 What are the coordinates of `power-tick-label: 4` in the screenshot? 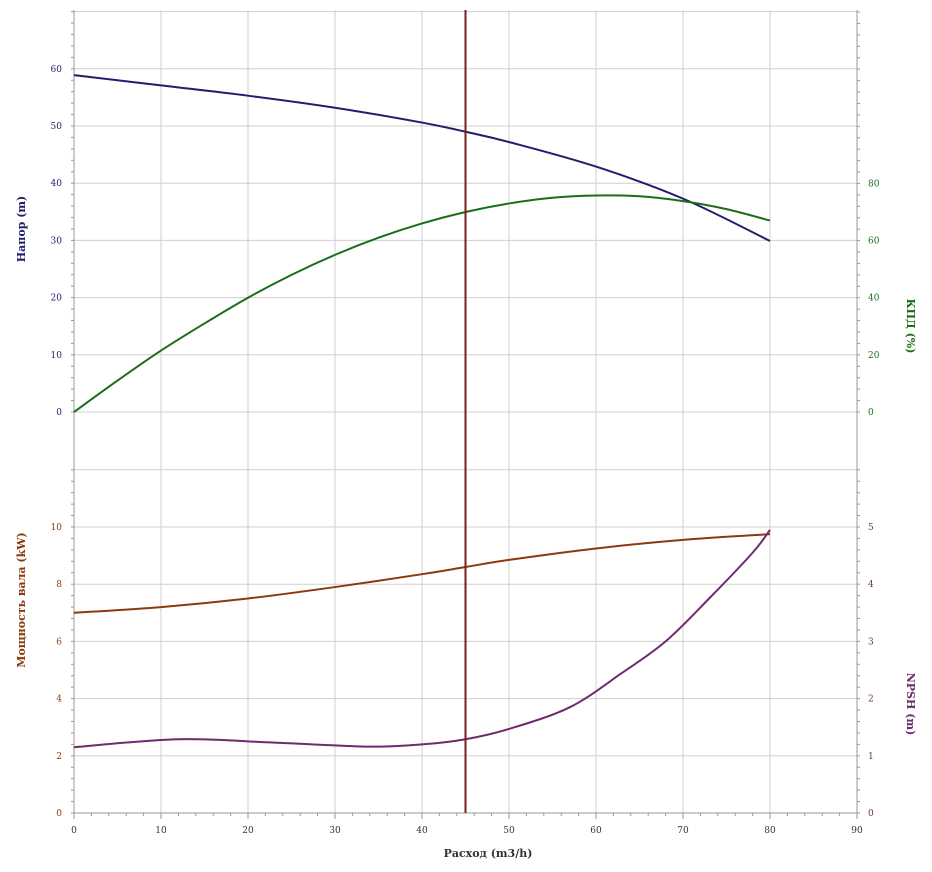 It's located at (59, 700).